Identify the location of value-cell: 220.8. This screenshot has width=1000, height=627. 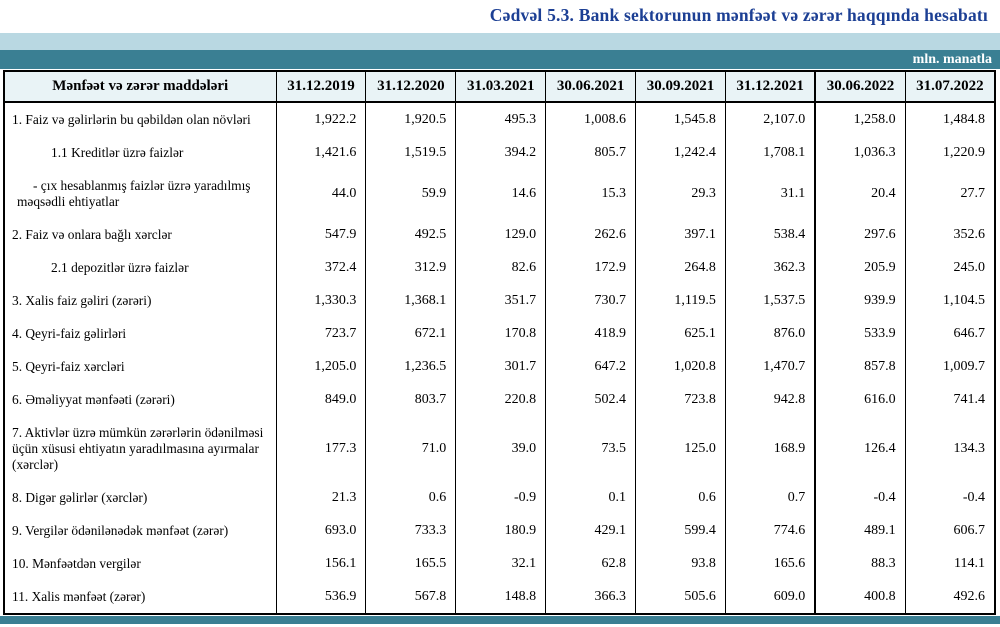
(500, 399).